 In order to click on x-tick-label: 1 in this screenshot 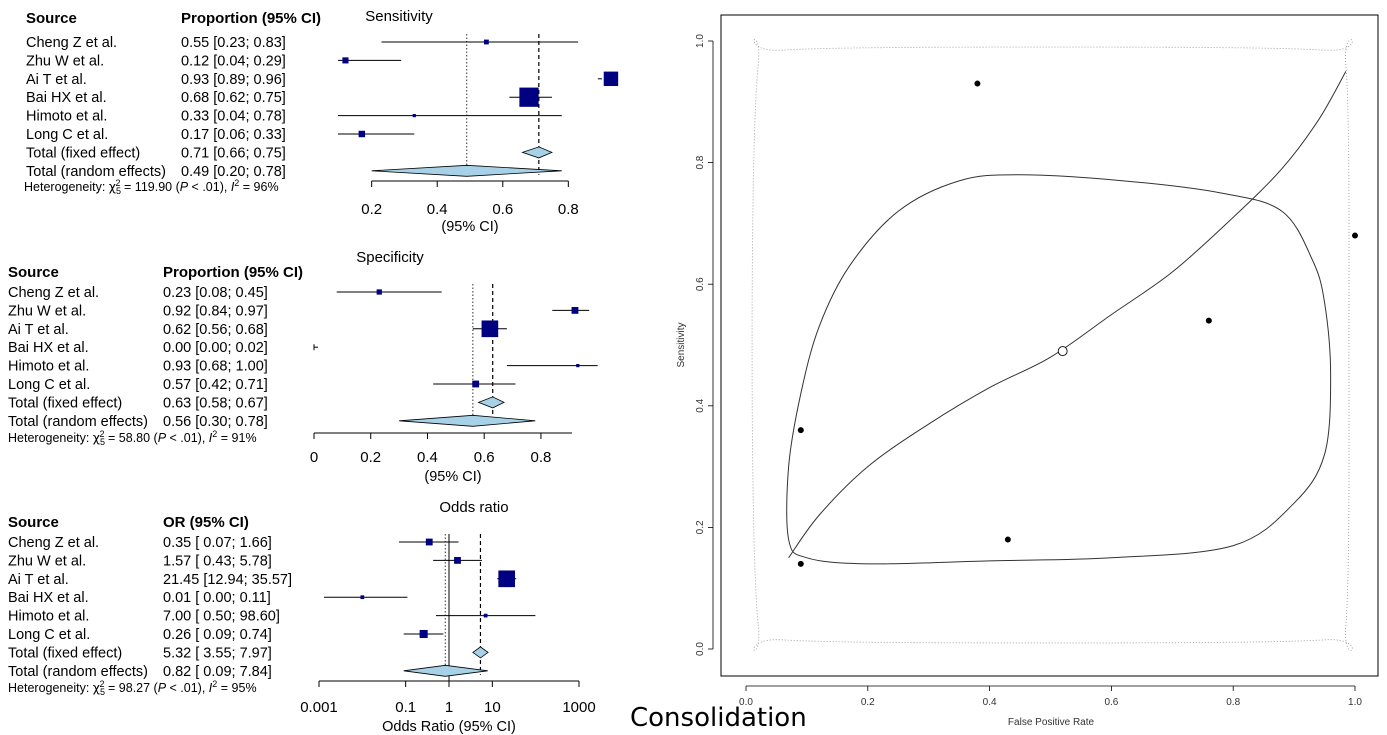, I will do `click(449, 707)`.